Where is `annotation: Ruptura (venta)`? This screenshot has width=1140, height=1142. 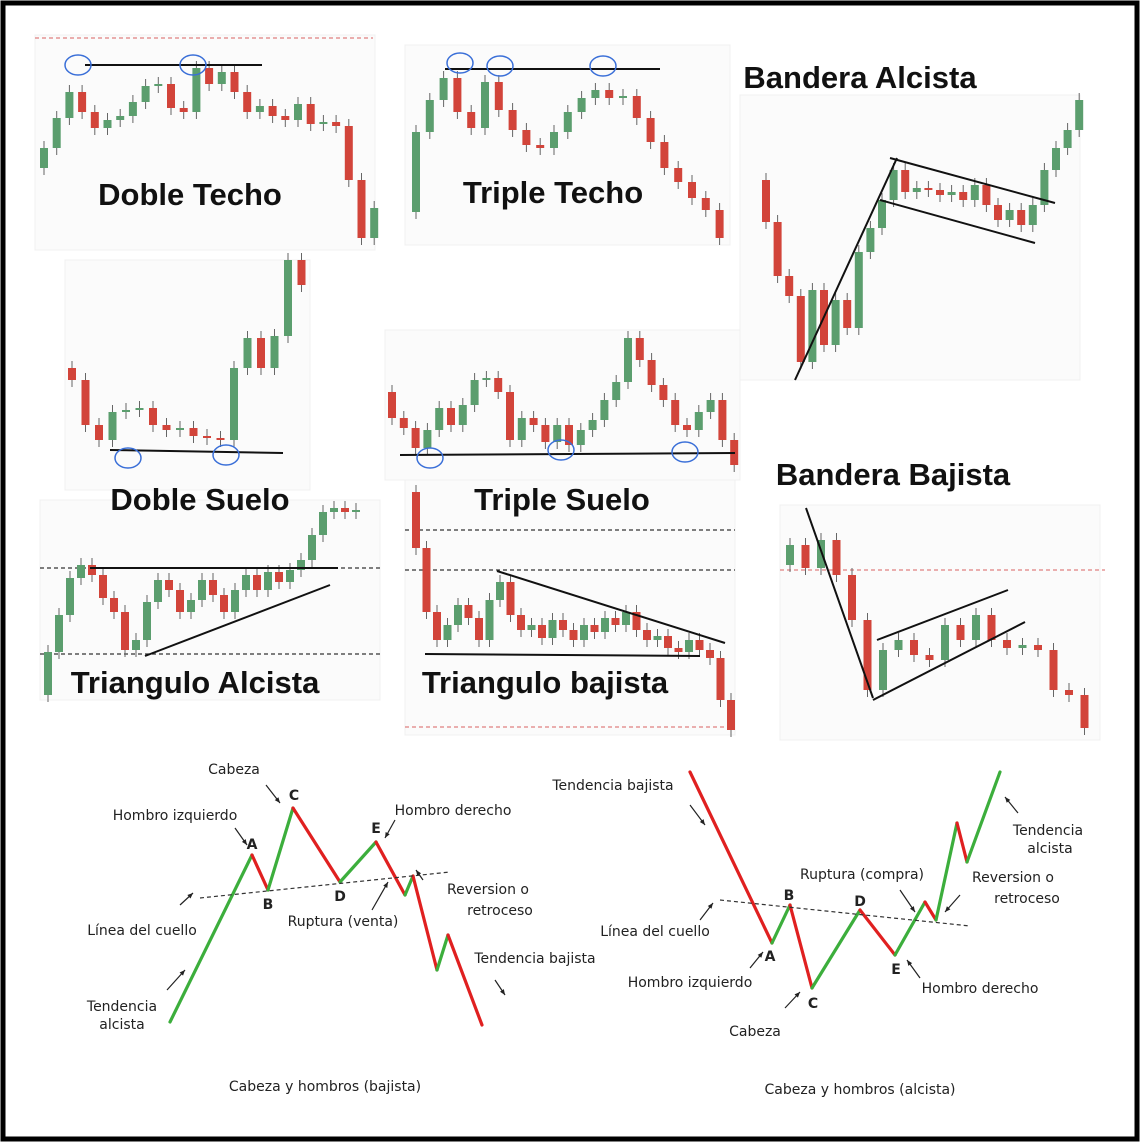 annotation: Ruptura (venta) is located at coordinates (343, 922).